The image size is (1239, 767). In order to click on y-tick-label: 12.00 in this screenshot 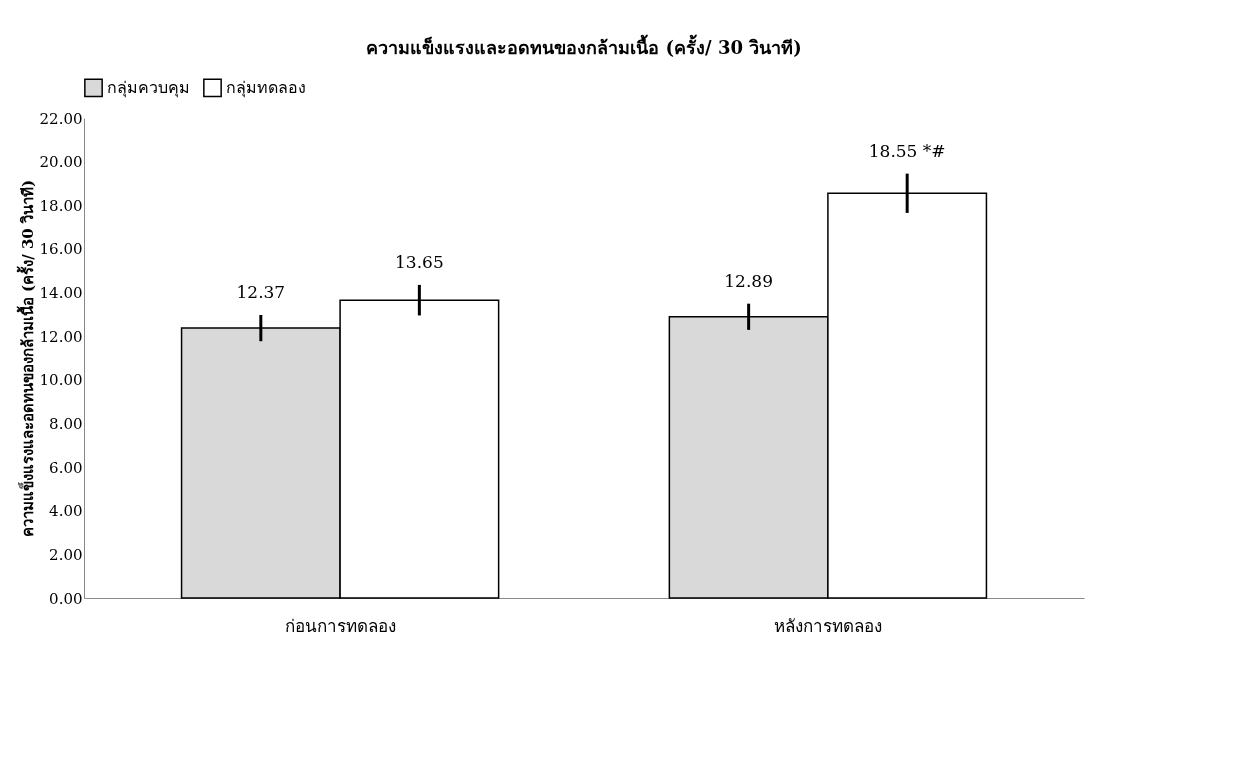, I will do `click(61, 336)`.